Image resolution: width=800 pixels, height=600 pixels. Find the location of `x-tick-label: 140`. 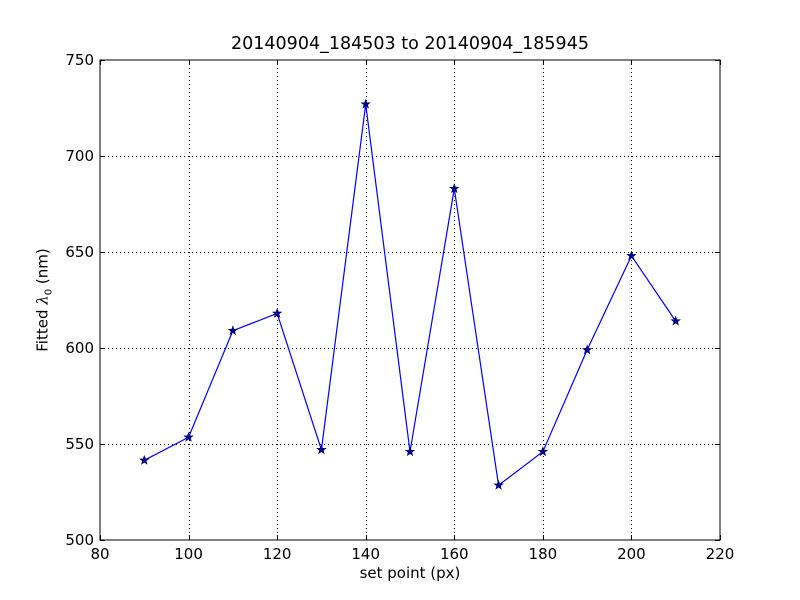

x-tick-label: 140 is located at coordinates (365, 554).